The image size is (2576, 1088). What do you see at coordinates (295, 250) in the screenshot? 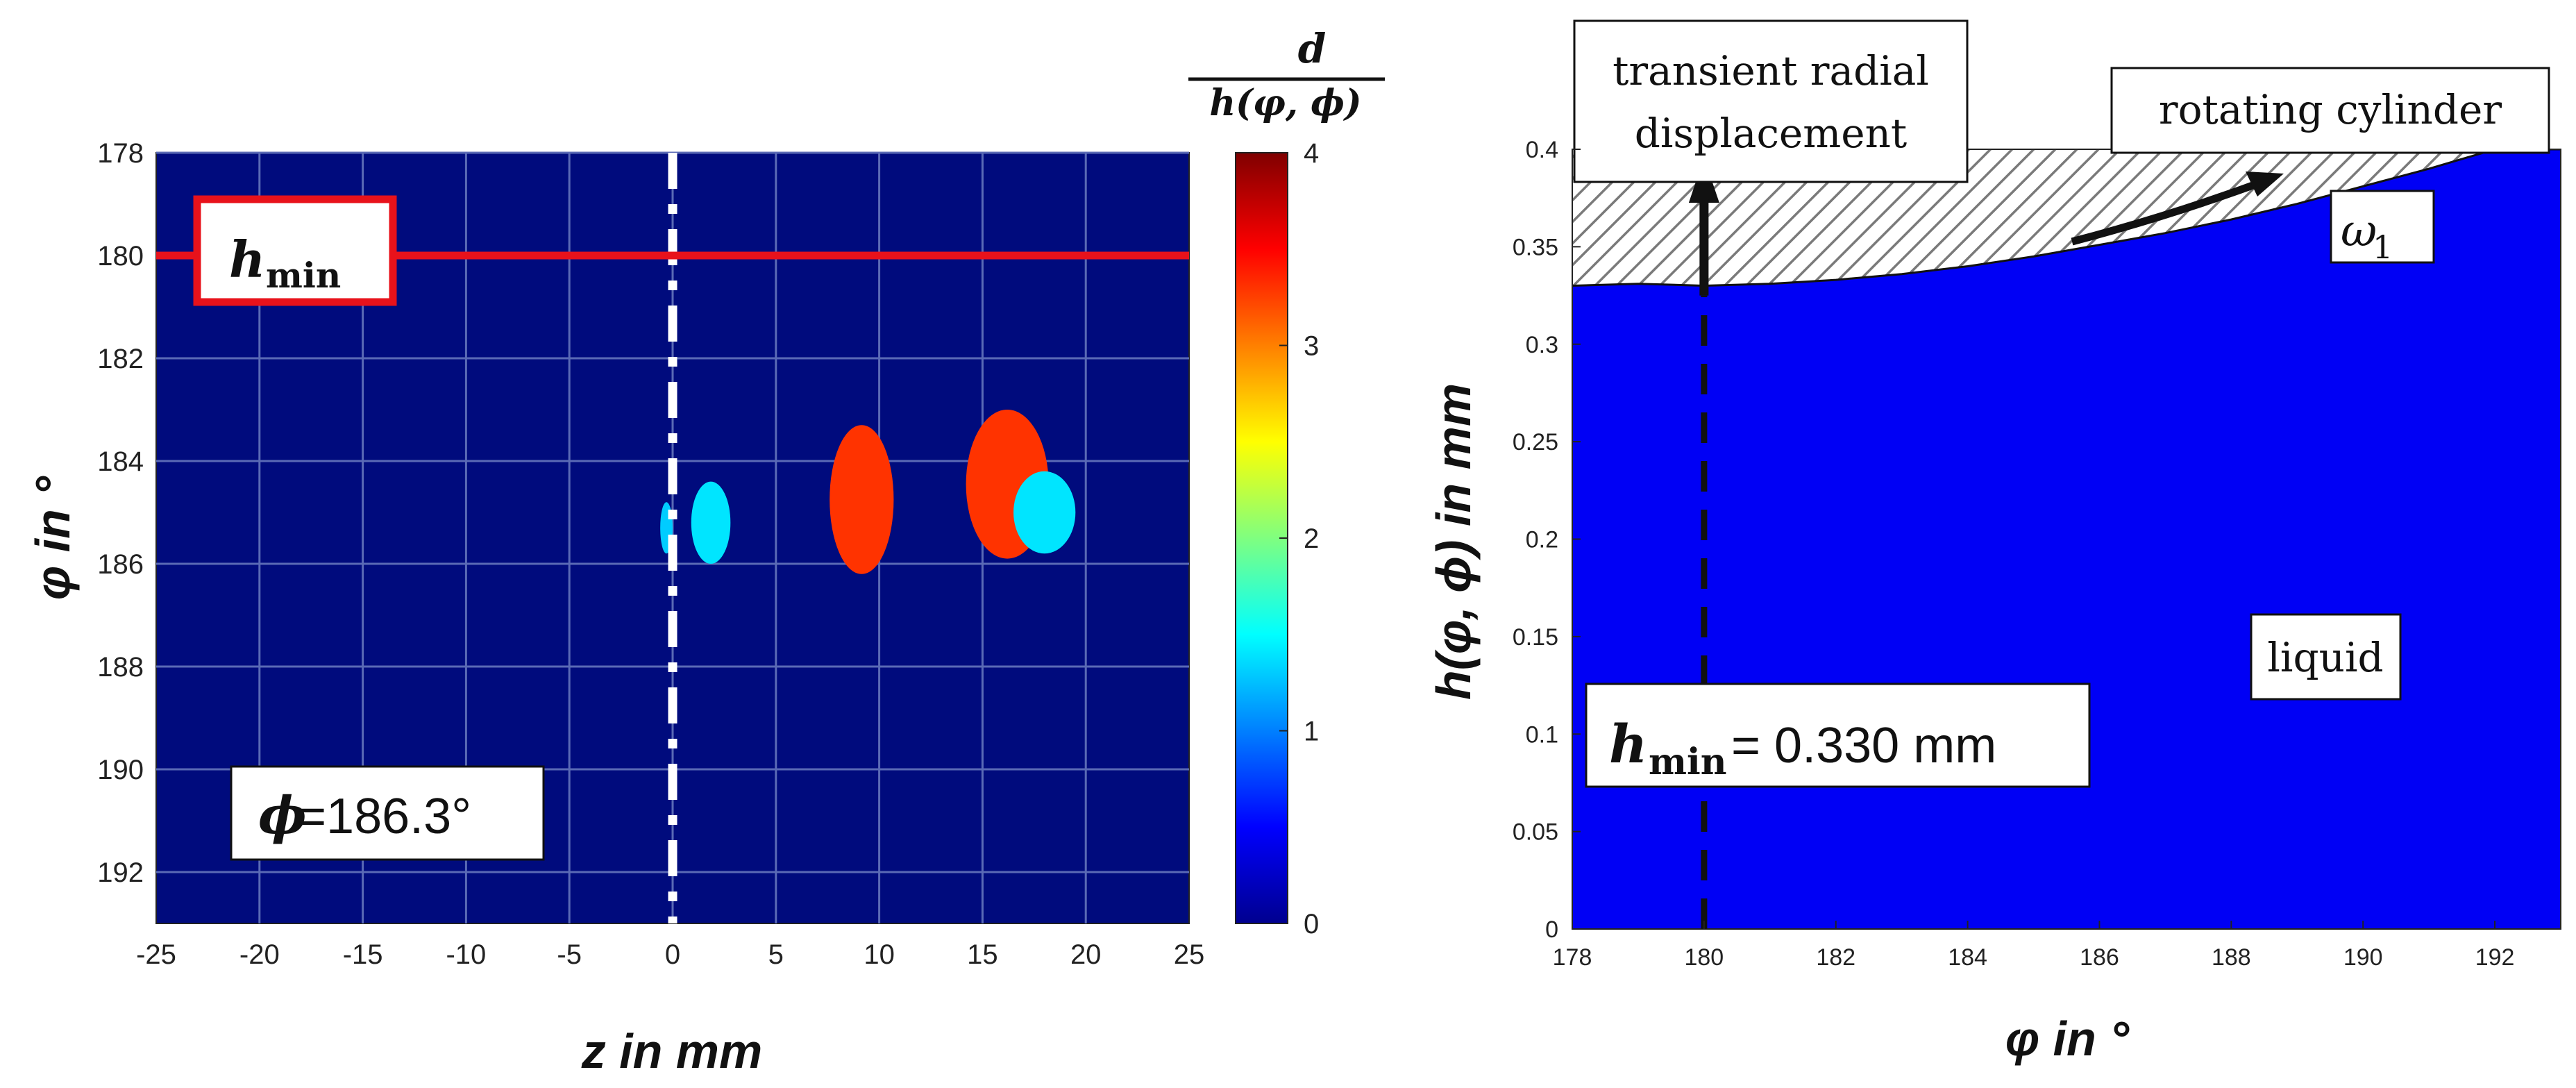
I see `hmin-label-box: h min` at bounding box center [295, 250].